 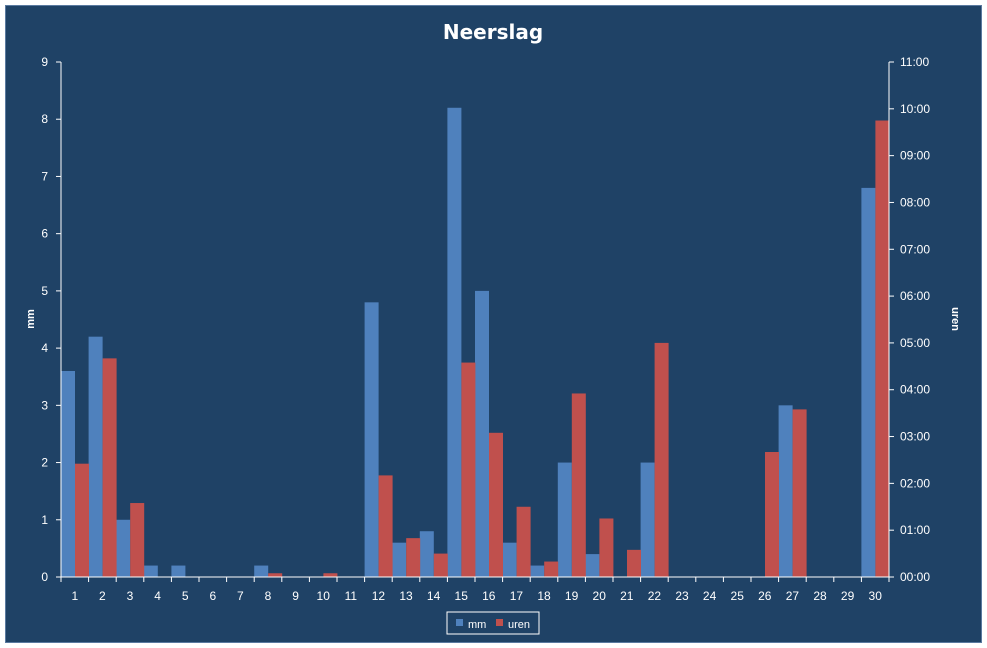 I want to click on y-tick-label: 2, so click(x=44, y=463).